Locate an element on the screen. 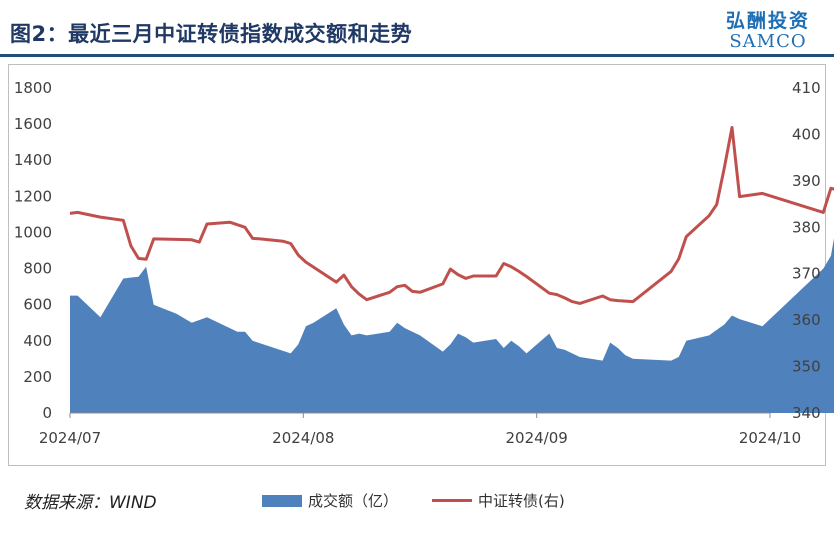 Image resolution: width=834 pixels, height=533 pixels. y-right-tick-label: 410 is located at coordinates (806, 88).